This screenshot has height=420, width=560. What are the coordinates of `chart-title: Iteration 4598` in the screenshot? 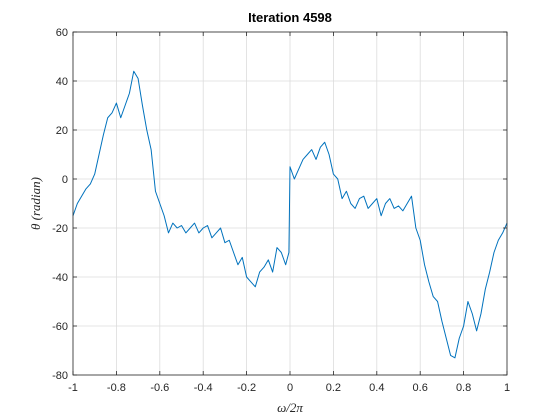 It's located at (290, 17).